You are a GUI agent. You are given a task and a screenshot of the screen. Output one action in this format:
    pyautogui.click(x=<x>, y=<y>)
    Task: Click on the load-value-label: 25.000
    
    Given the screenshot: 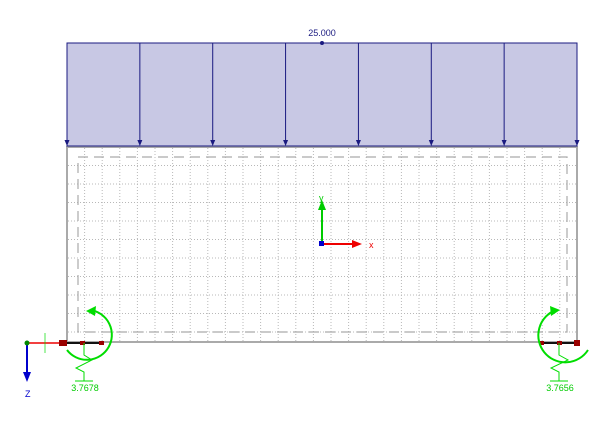 What is the action you would take?
    pyautogui.click(x=322, y=33)
    